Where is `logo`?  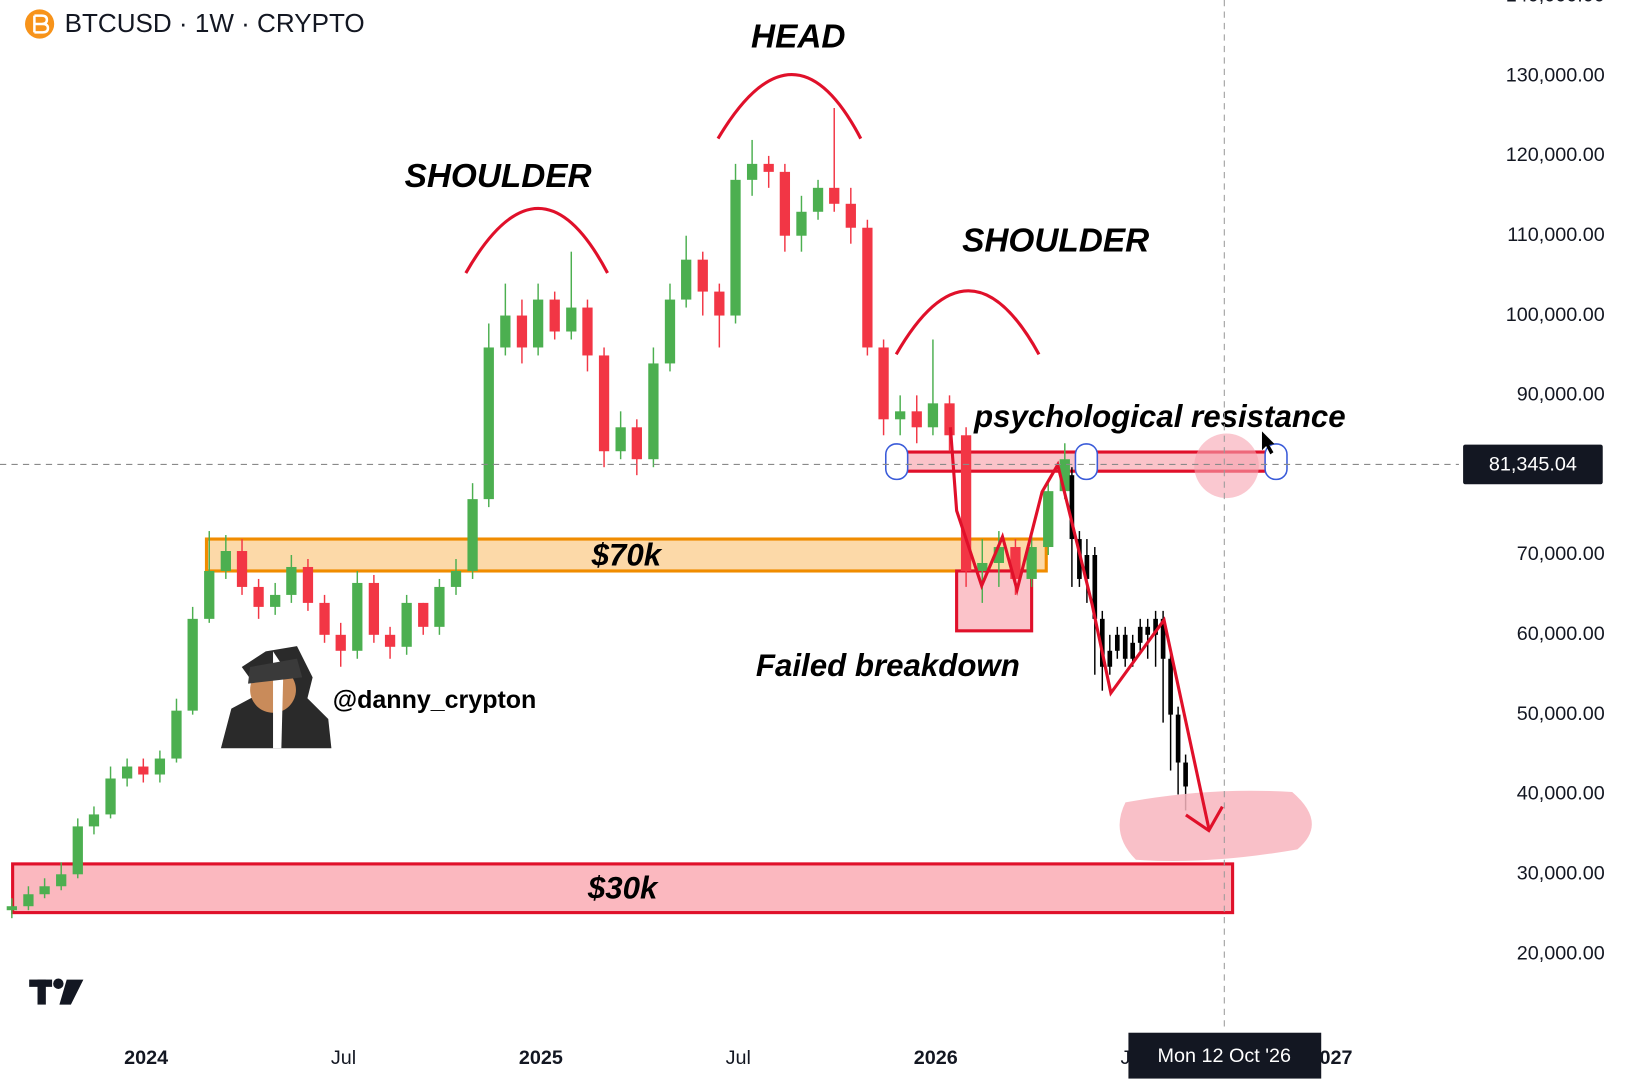
logo is located at coordinates (56, 991).